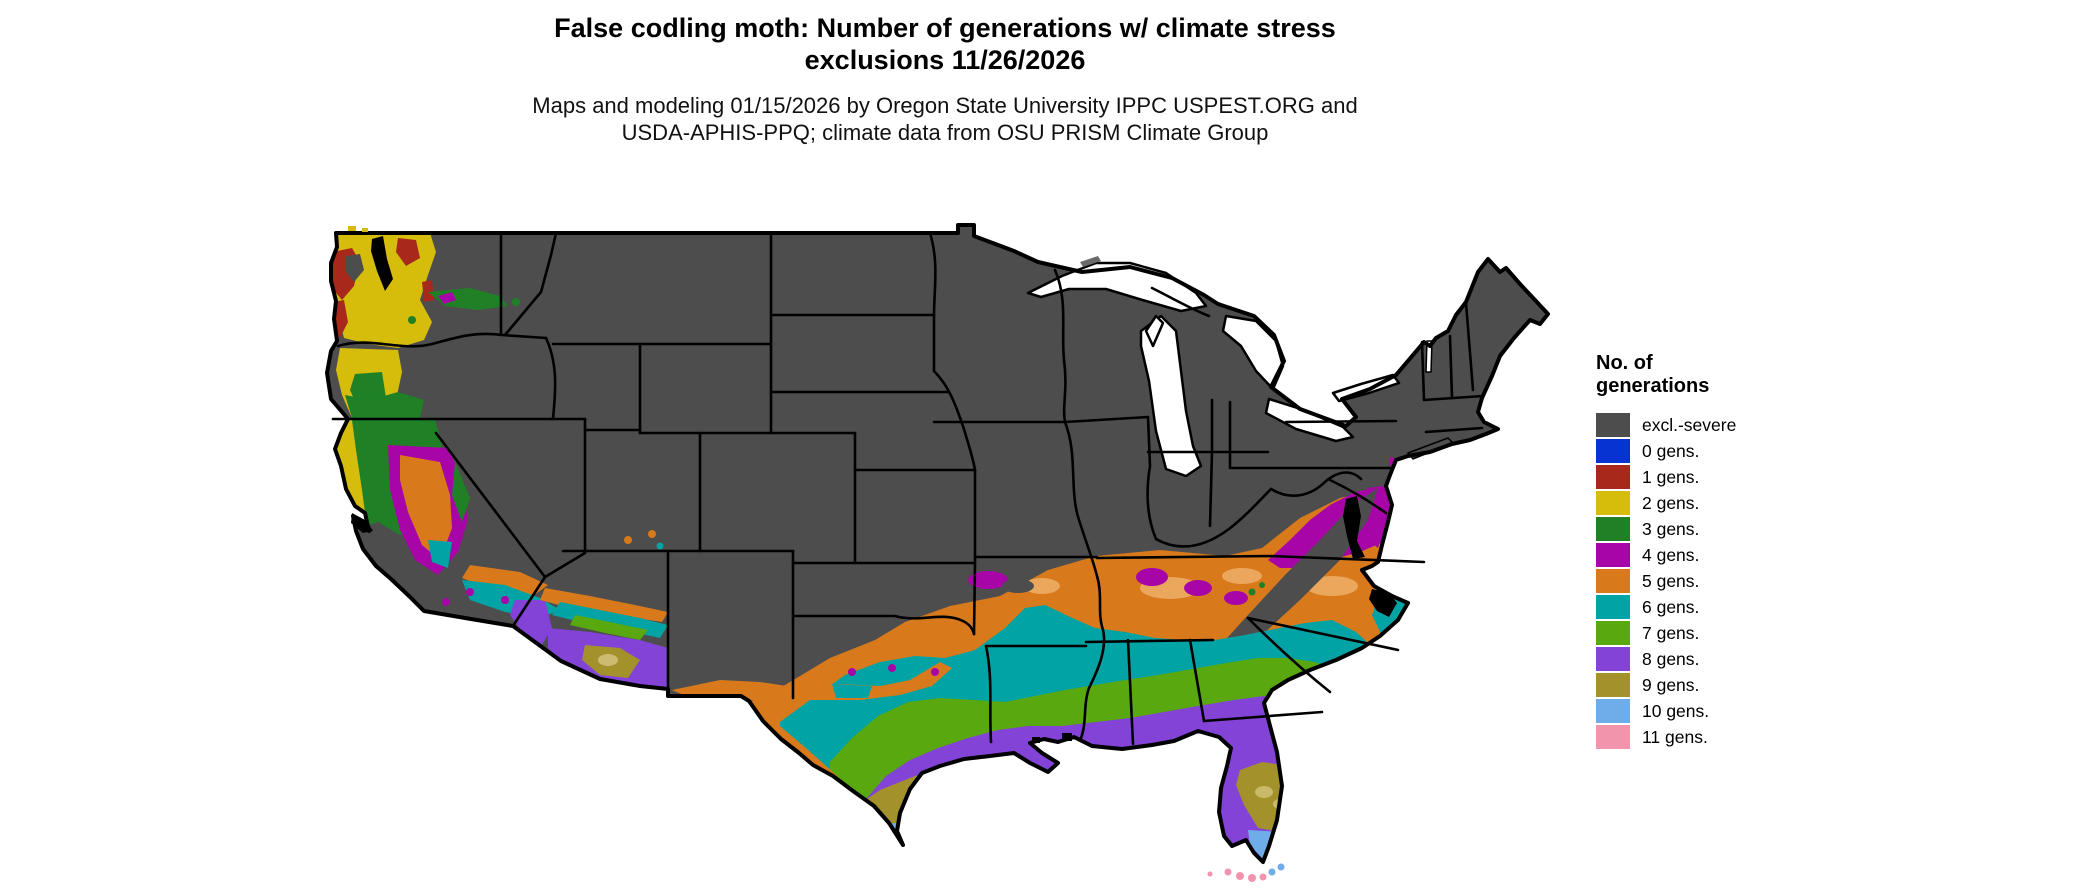 The image size is (2100, 895). I want to click on legend-item-label: 11 gens., so click(1675, 737).